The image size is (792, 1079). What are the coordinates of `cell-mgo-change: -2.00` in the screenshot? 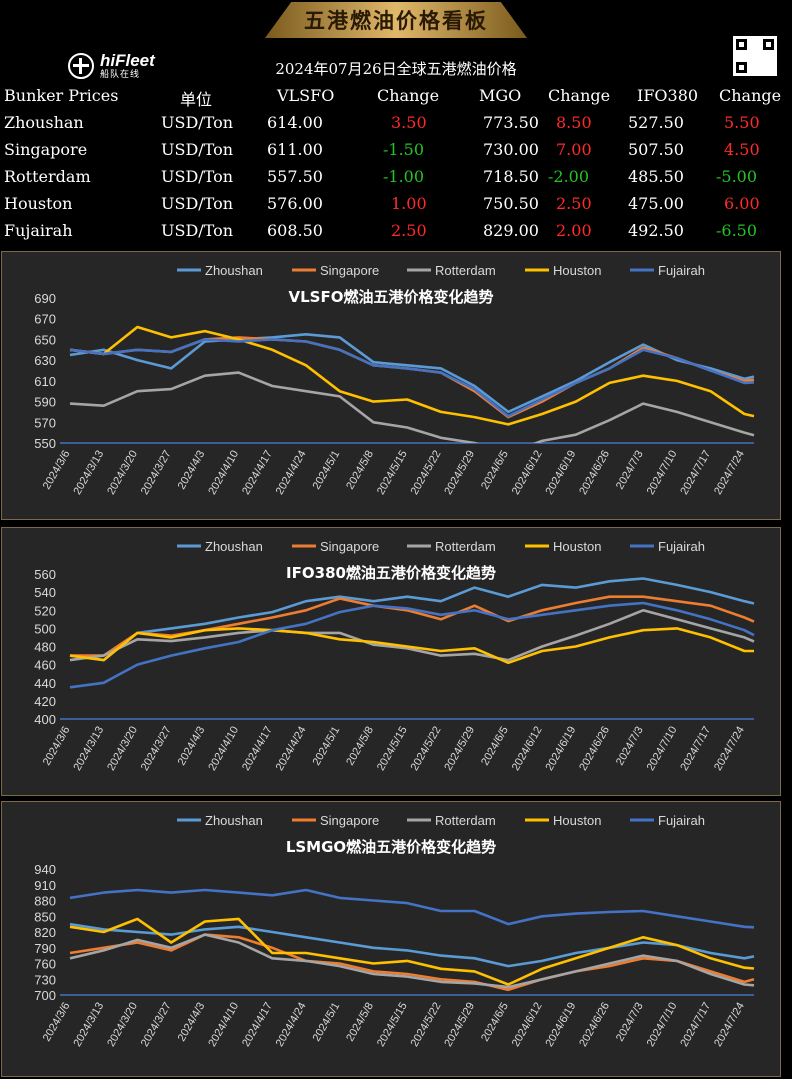 It's located at (569, 176).